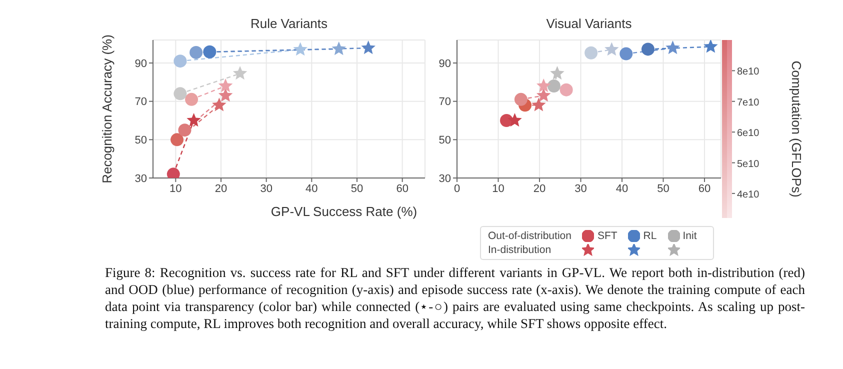 This screenshot has height=369, width=843. I want to click on legend-label: Init, so click(689, 236).